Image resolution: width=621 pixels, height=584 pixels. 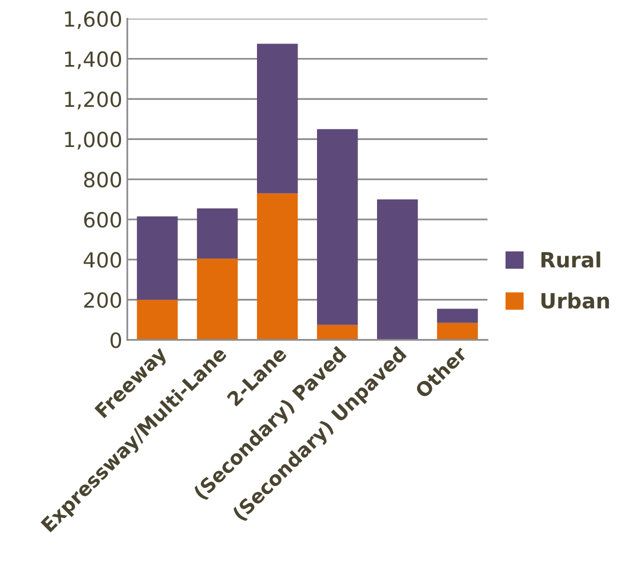 I want to click on y-tick-label: 400, so click(x=103, y=260).